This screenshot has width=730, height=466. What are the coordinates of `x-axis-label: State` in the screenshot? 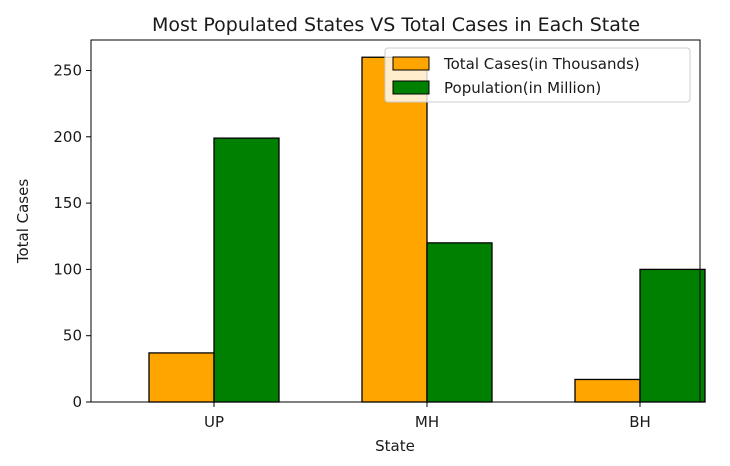 It's located at (395, 446).